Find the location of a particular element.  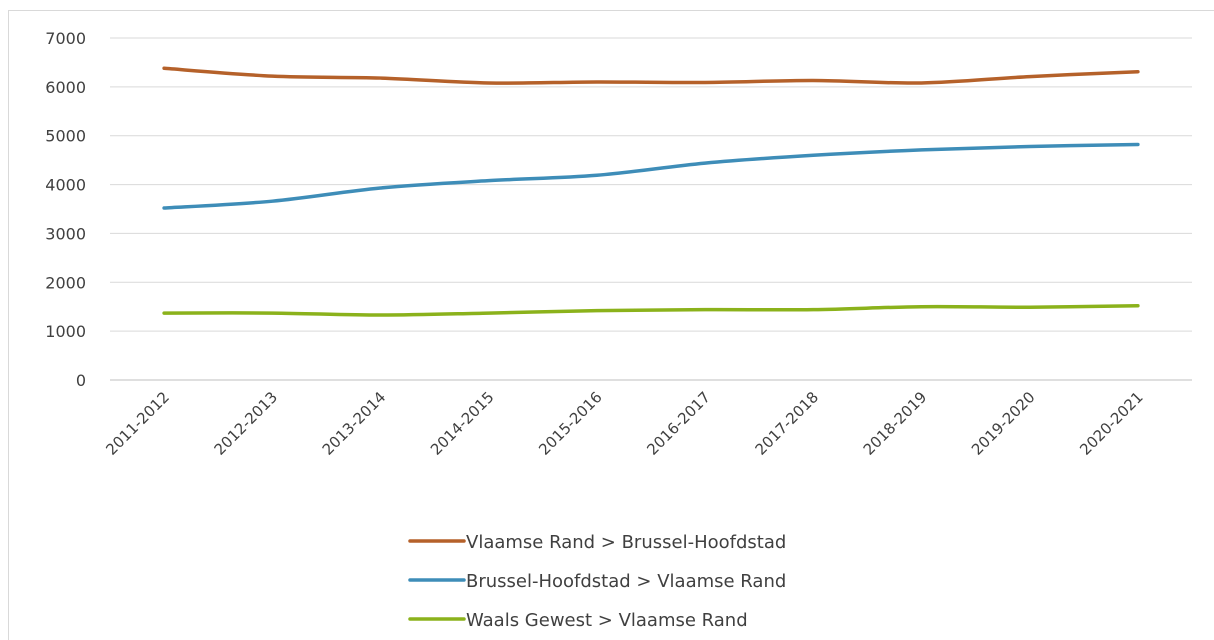

x-tick-label: 2017-2018 is located at coordinates (787, 423).